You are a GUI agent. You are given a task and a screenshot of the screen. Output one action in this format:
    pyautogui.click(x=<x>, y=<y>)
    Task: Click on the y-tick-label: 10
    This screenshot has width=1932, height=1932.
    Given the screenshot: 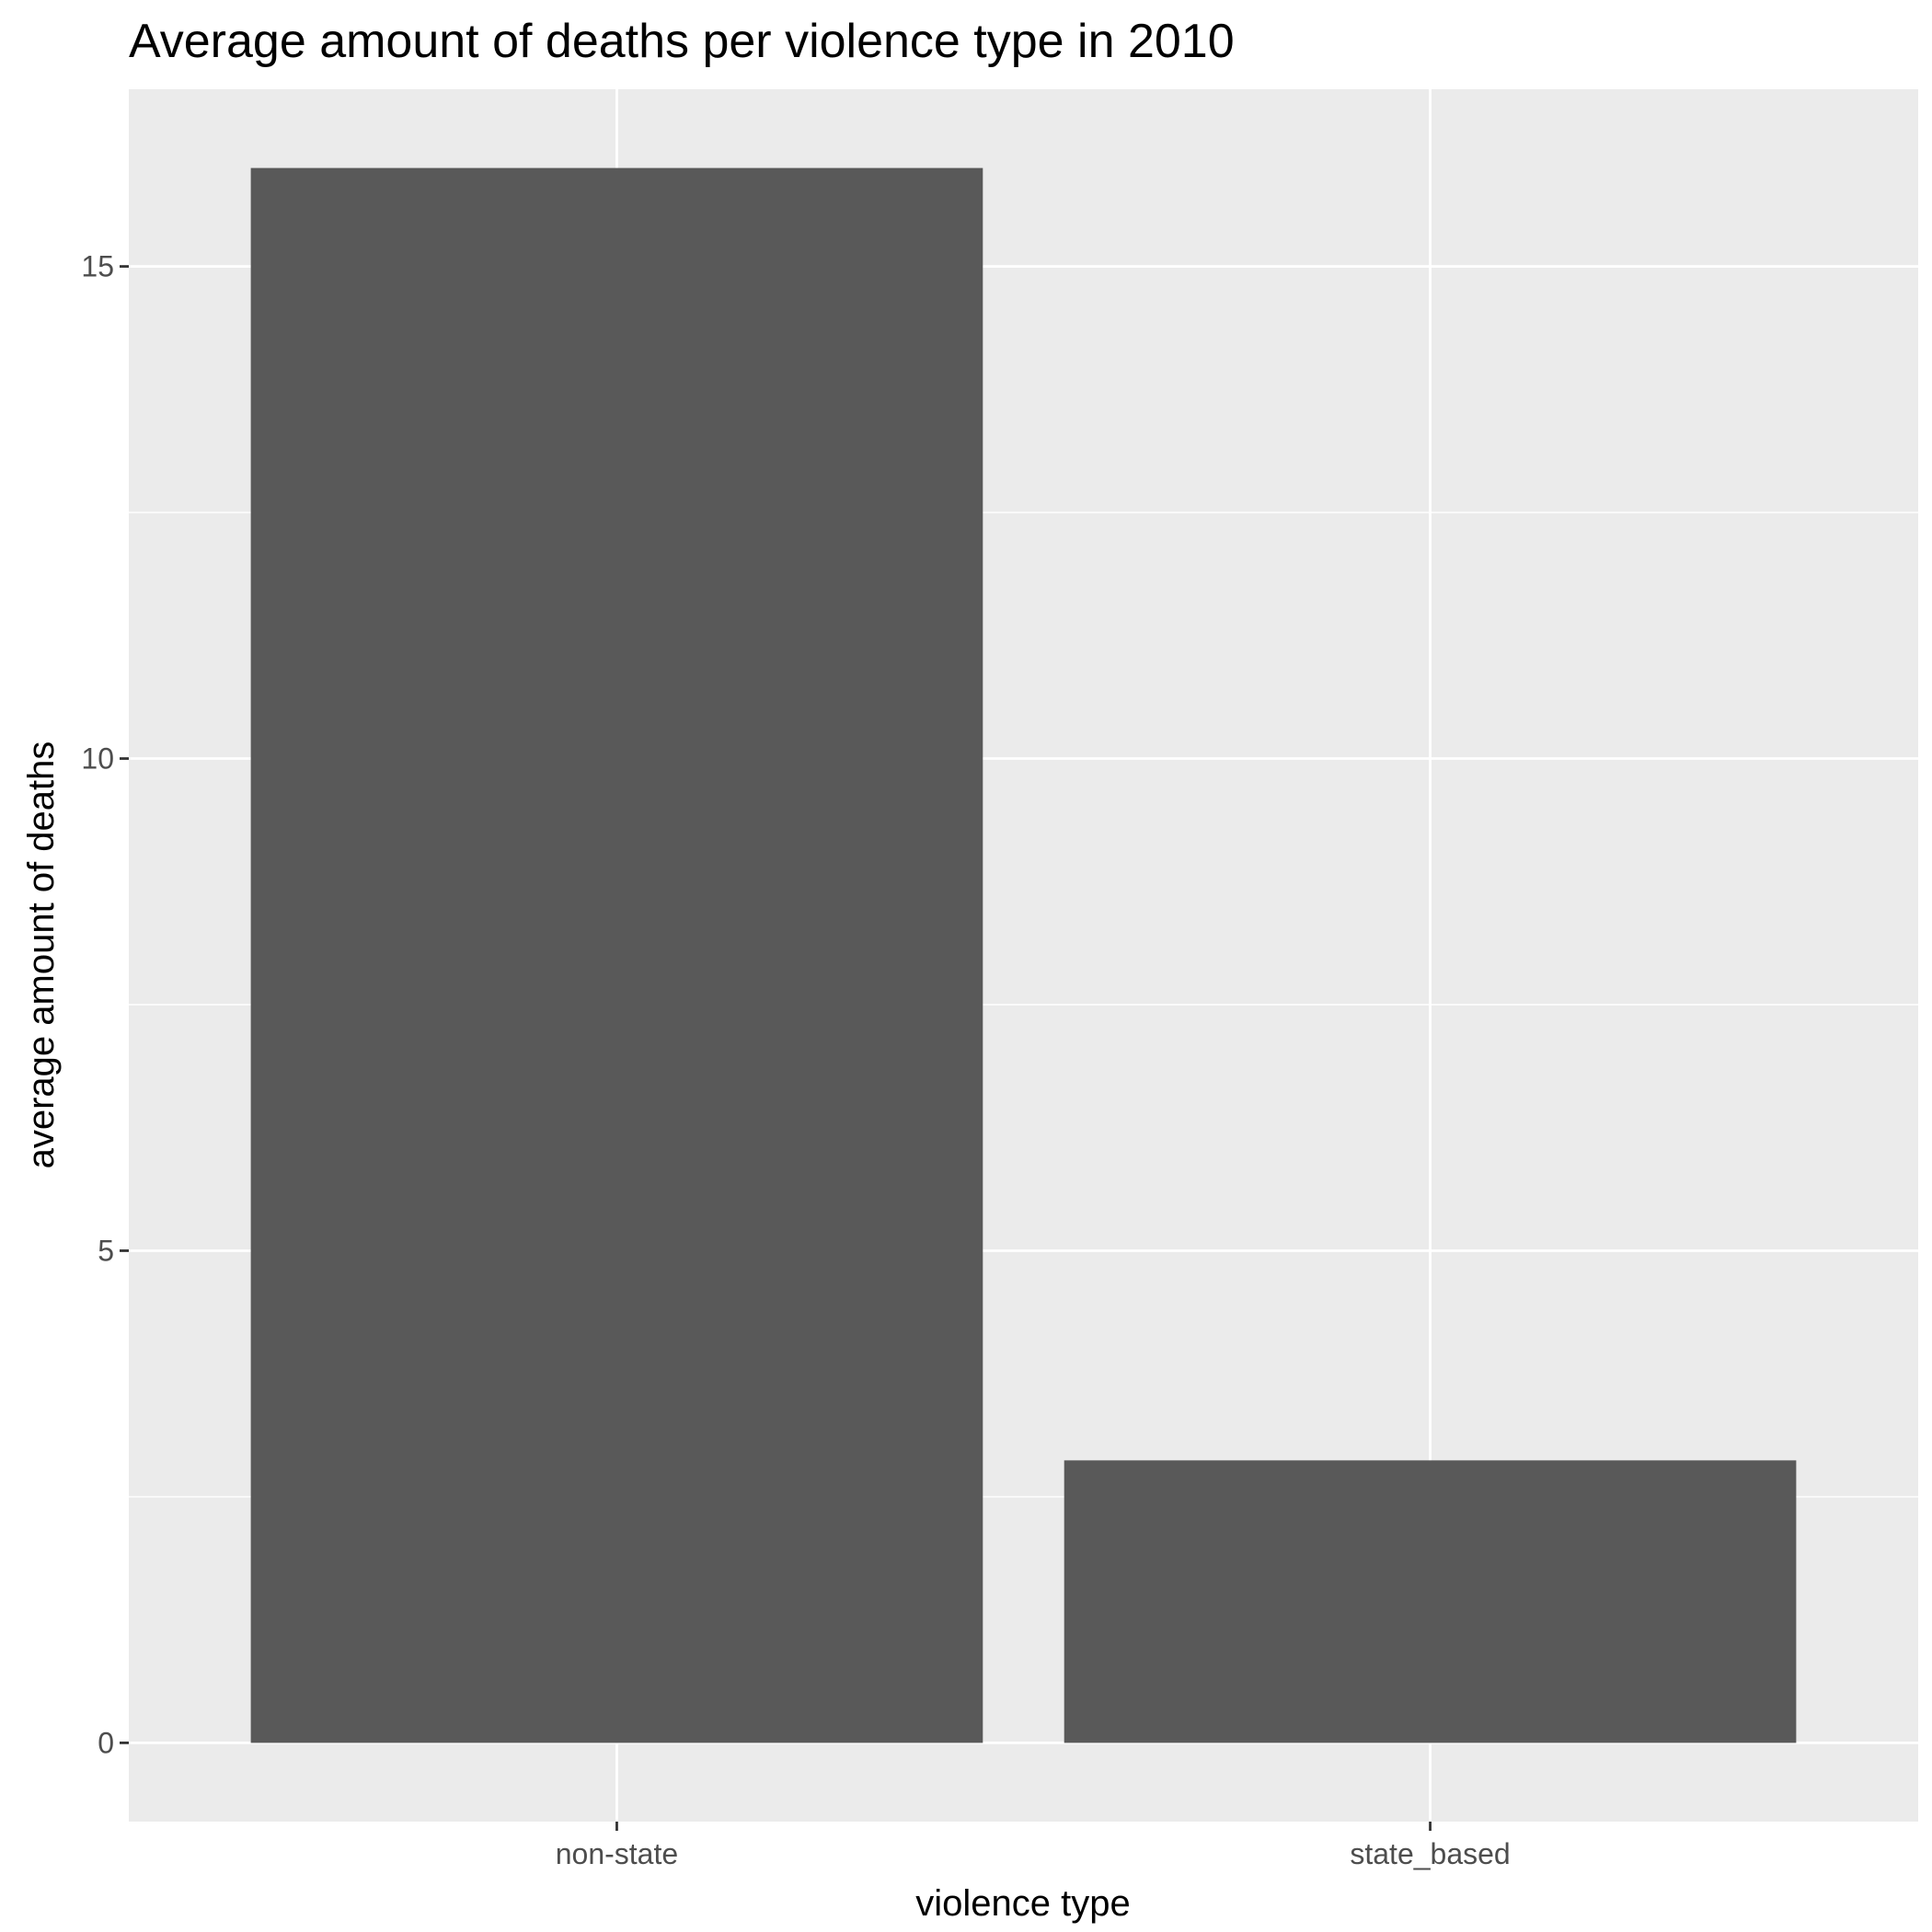 What is the action you would take?
    pyautogui.click(x=97, y=759)
    